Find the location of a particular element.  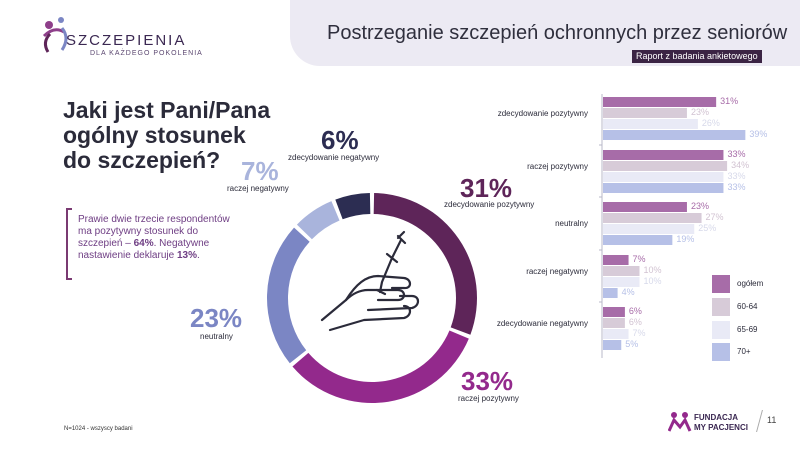

summary-text-3: . is located at coordinates (198, 255).